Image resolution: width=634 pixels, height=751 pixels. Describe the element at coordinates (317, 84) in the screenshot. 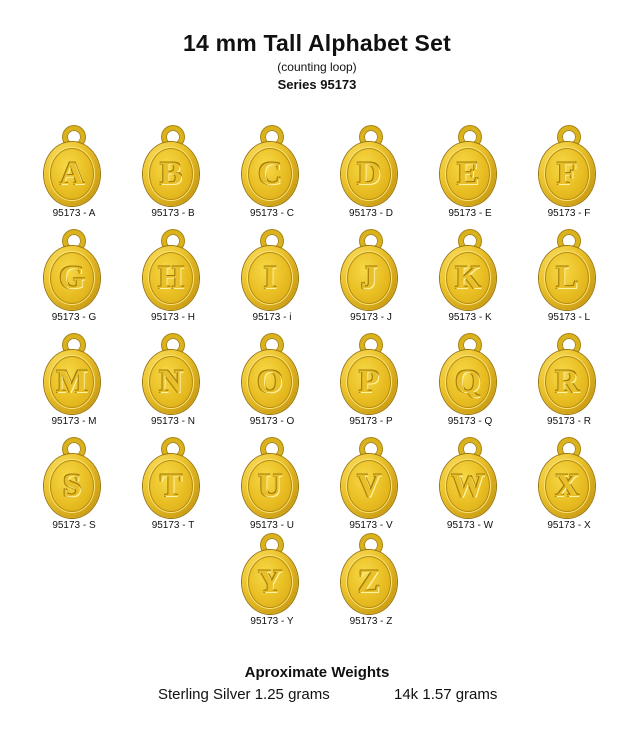

I see `series-label: Series 95173` at that location.